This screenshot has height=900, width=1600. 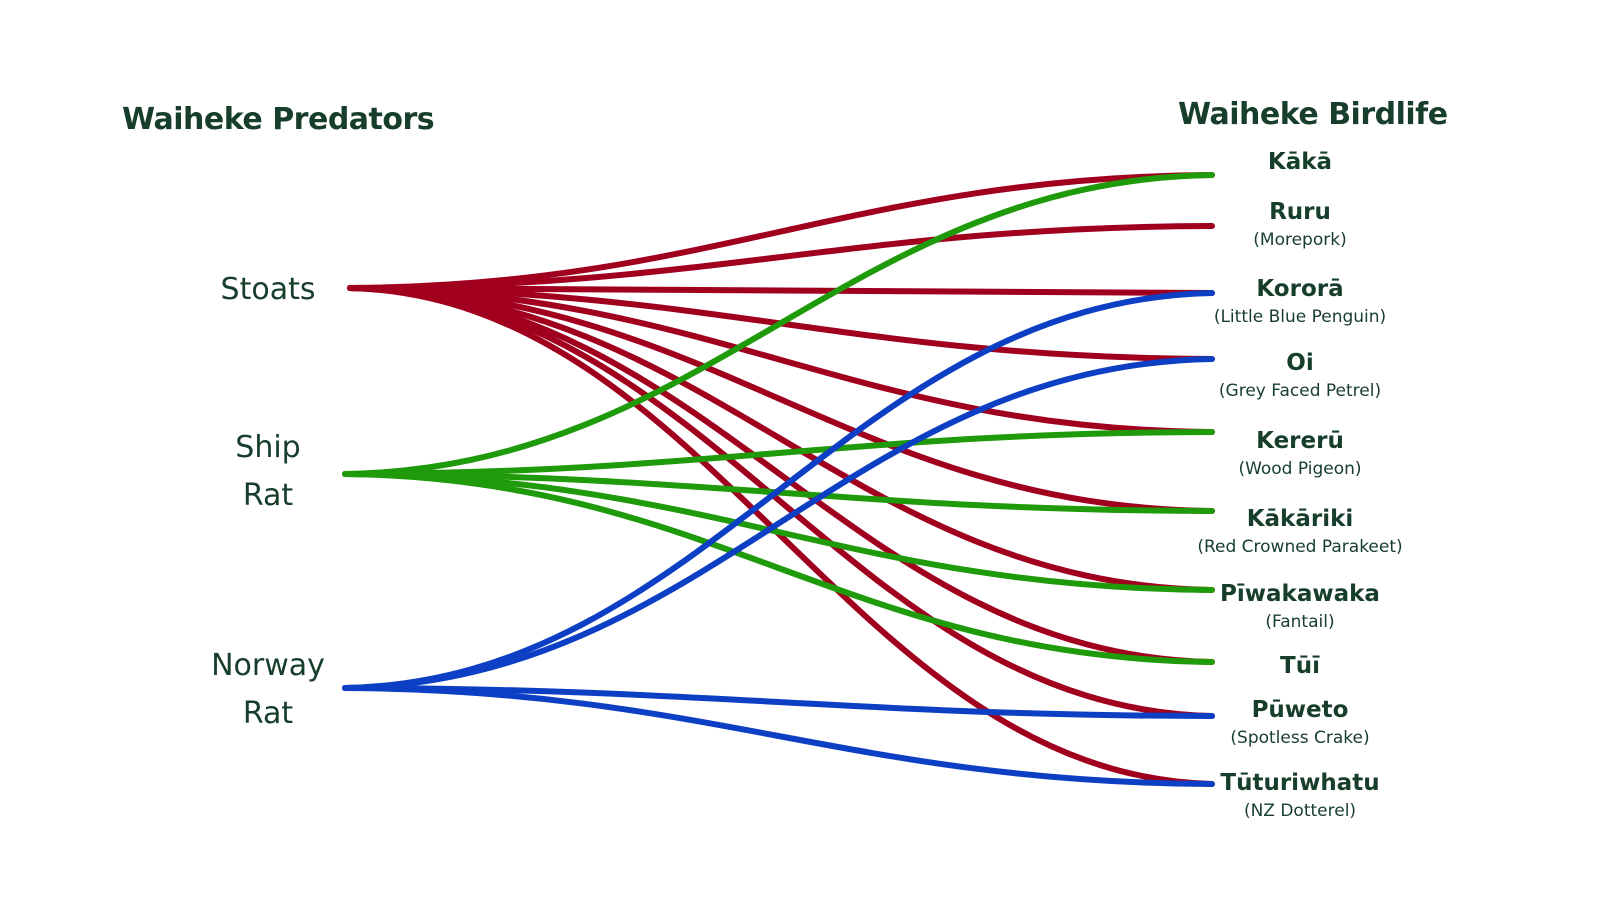 I want to click on bird-english-name: (Morepork), so click(x=1300, y=240).